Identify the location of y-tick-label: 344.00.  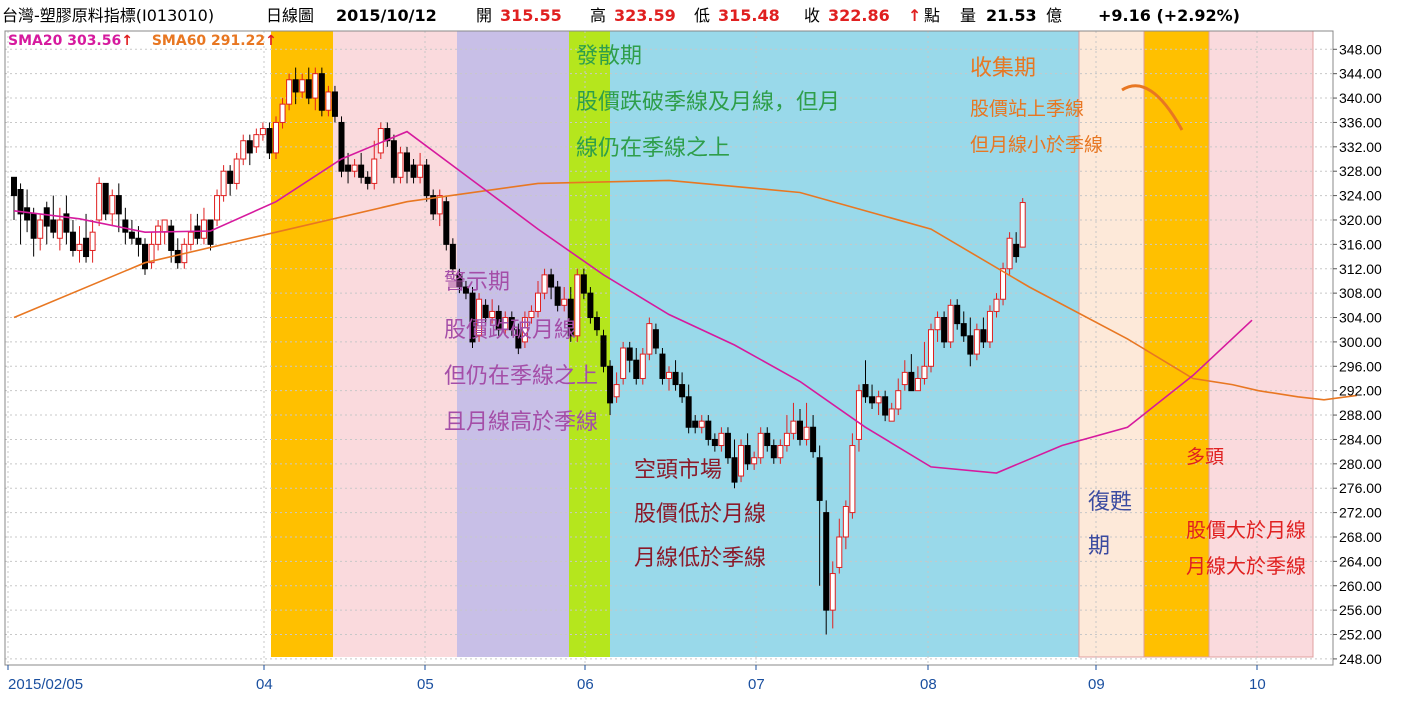
(1360, 74).